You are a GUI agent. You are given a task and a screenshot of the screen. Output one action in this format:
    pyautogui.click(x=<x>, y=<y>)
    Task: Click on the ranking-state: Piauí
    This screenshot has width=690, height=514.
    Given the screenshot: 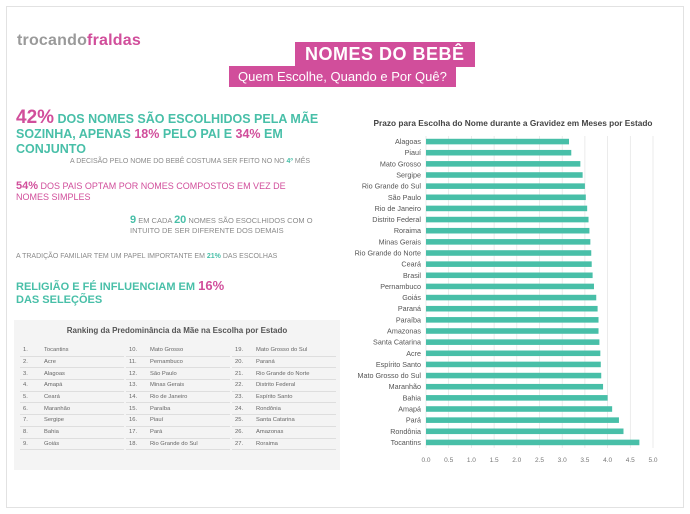 What is the action you would take?
    pyautogui.click(x=157, y=420)
    